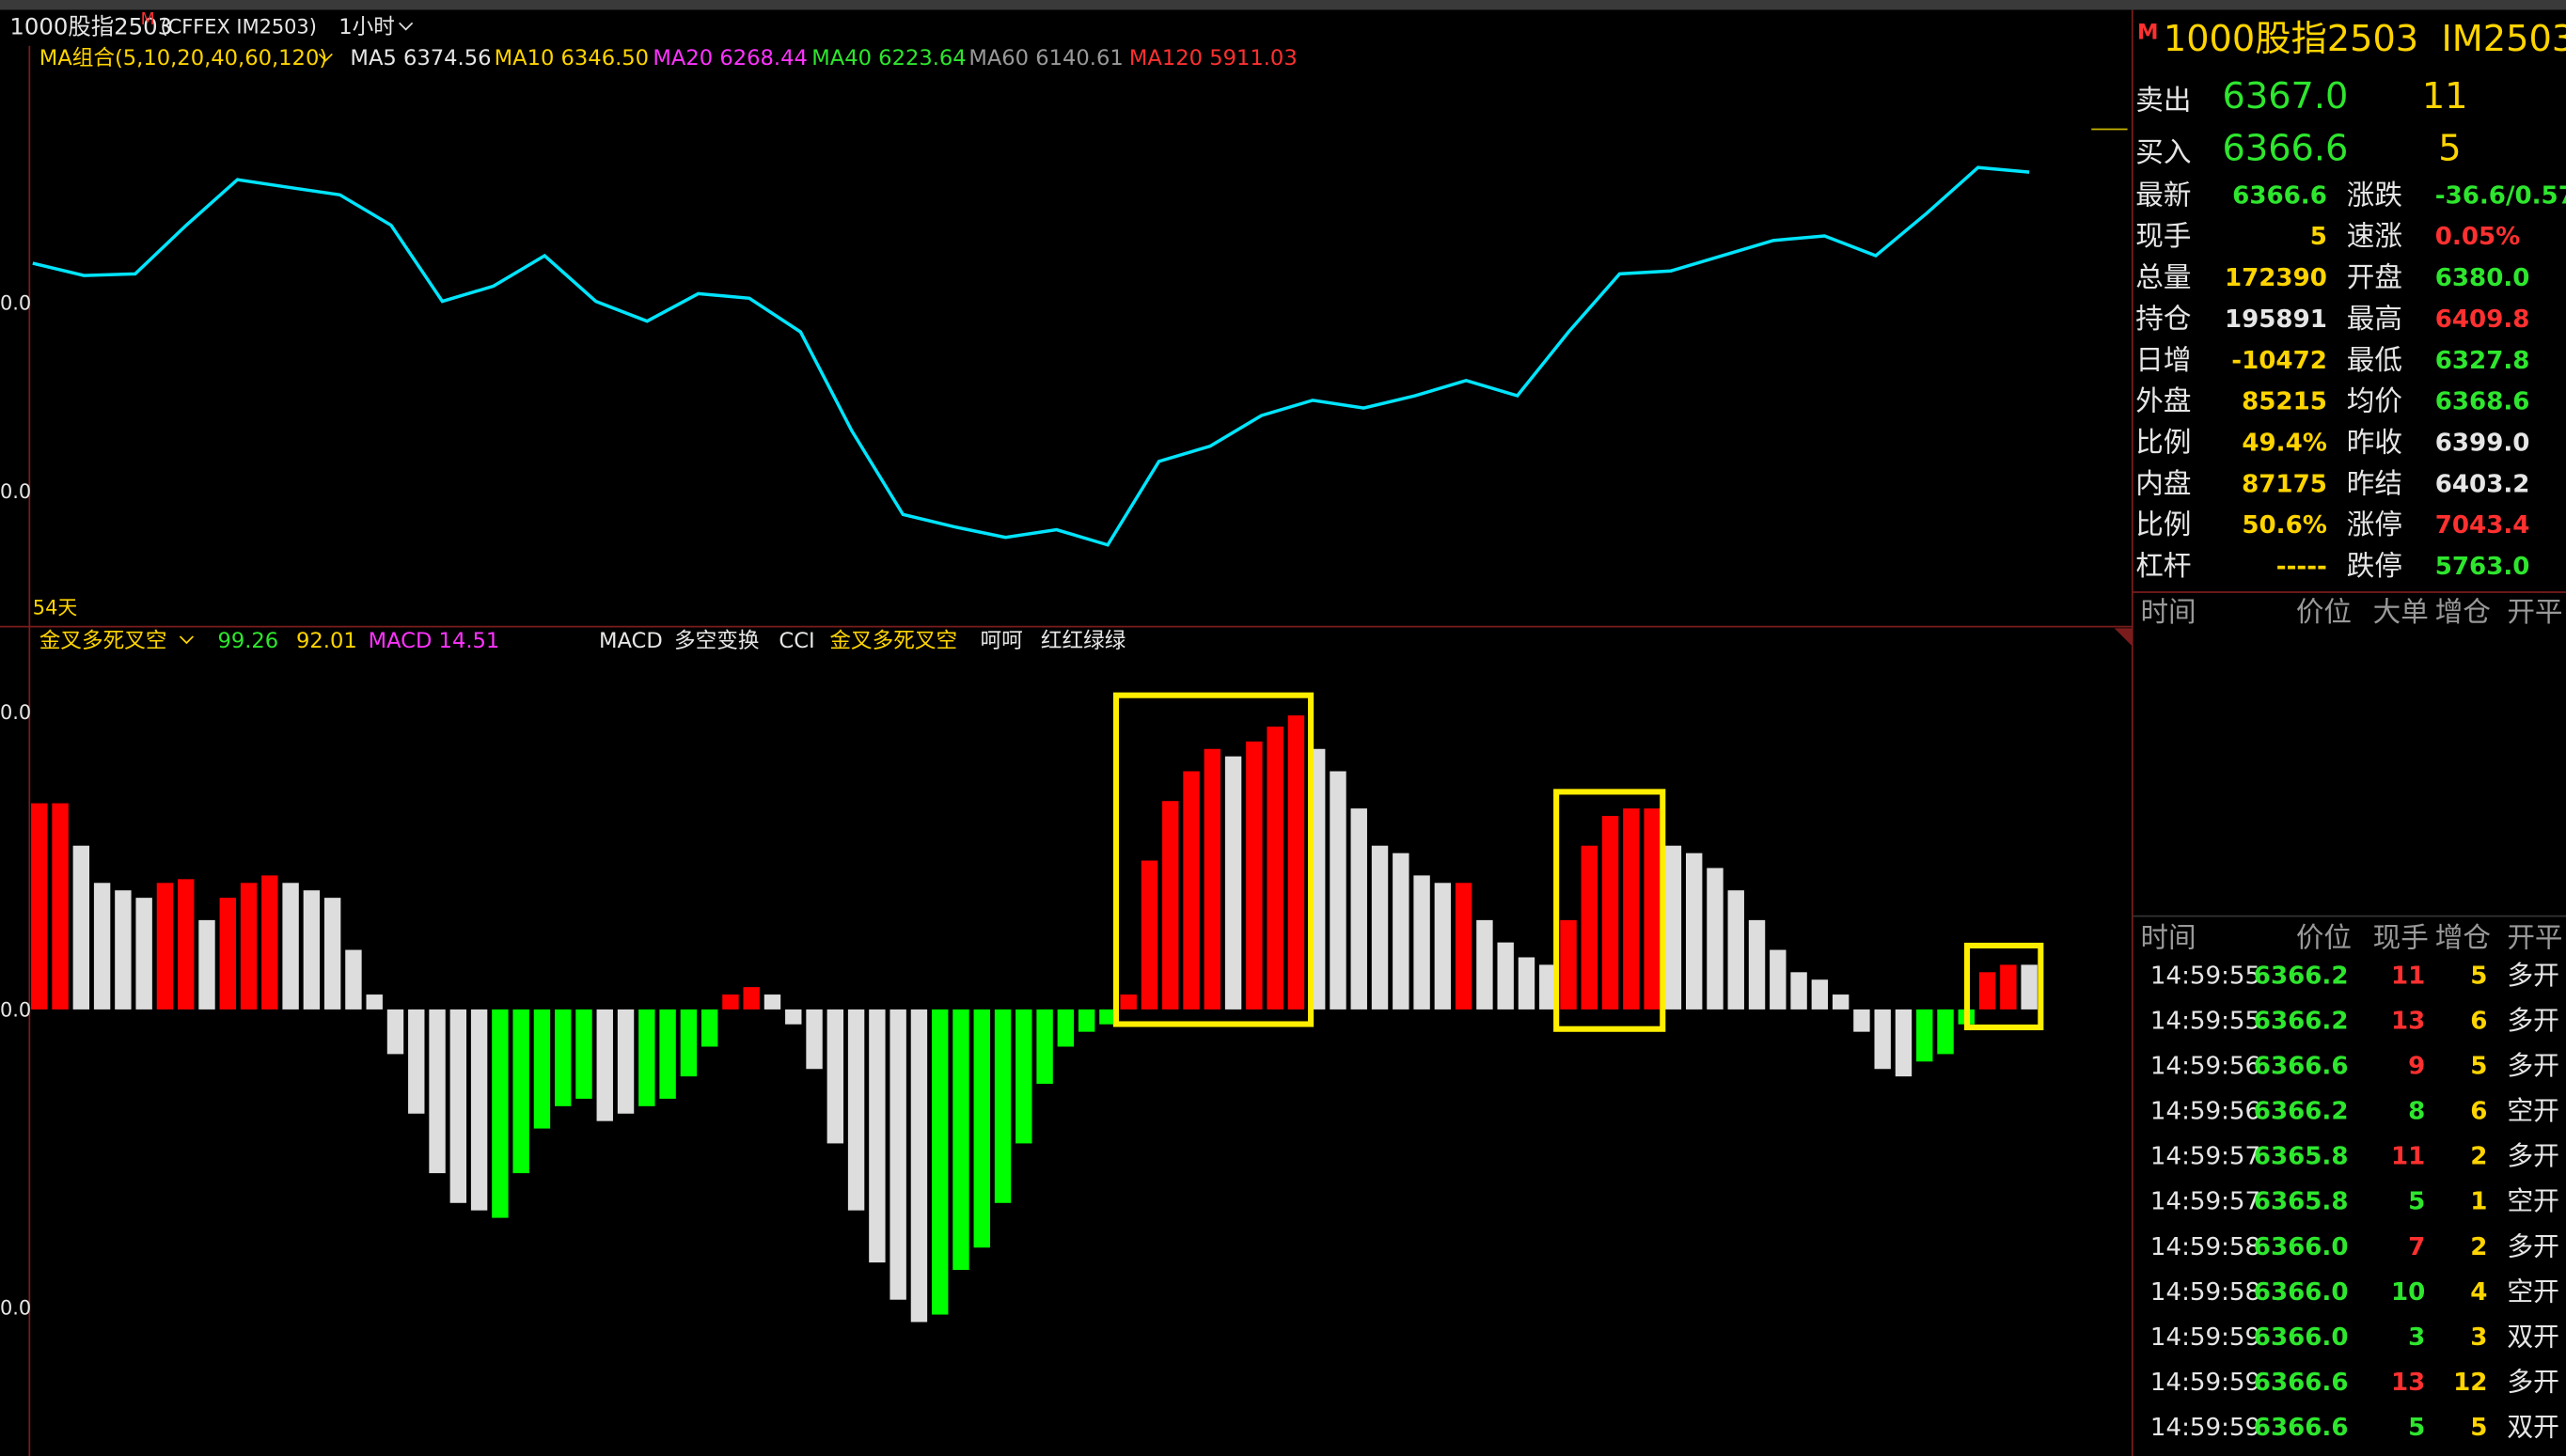  Describe the element at coordinates (1002, 641) in the screenshot. I see `tab: 呵呵` at that location.